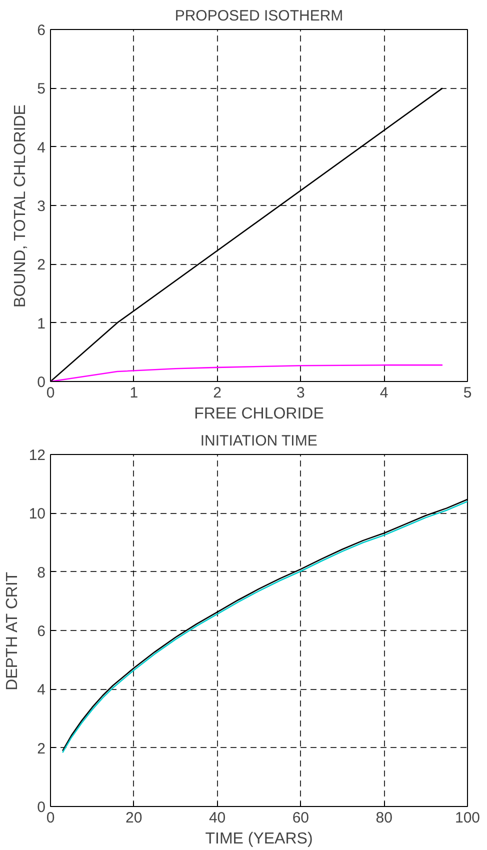  I want to click on x-tick-label: 20, so click(134, 818).